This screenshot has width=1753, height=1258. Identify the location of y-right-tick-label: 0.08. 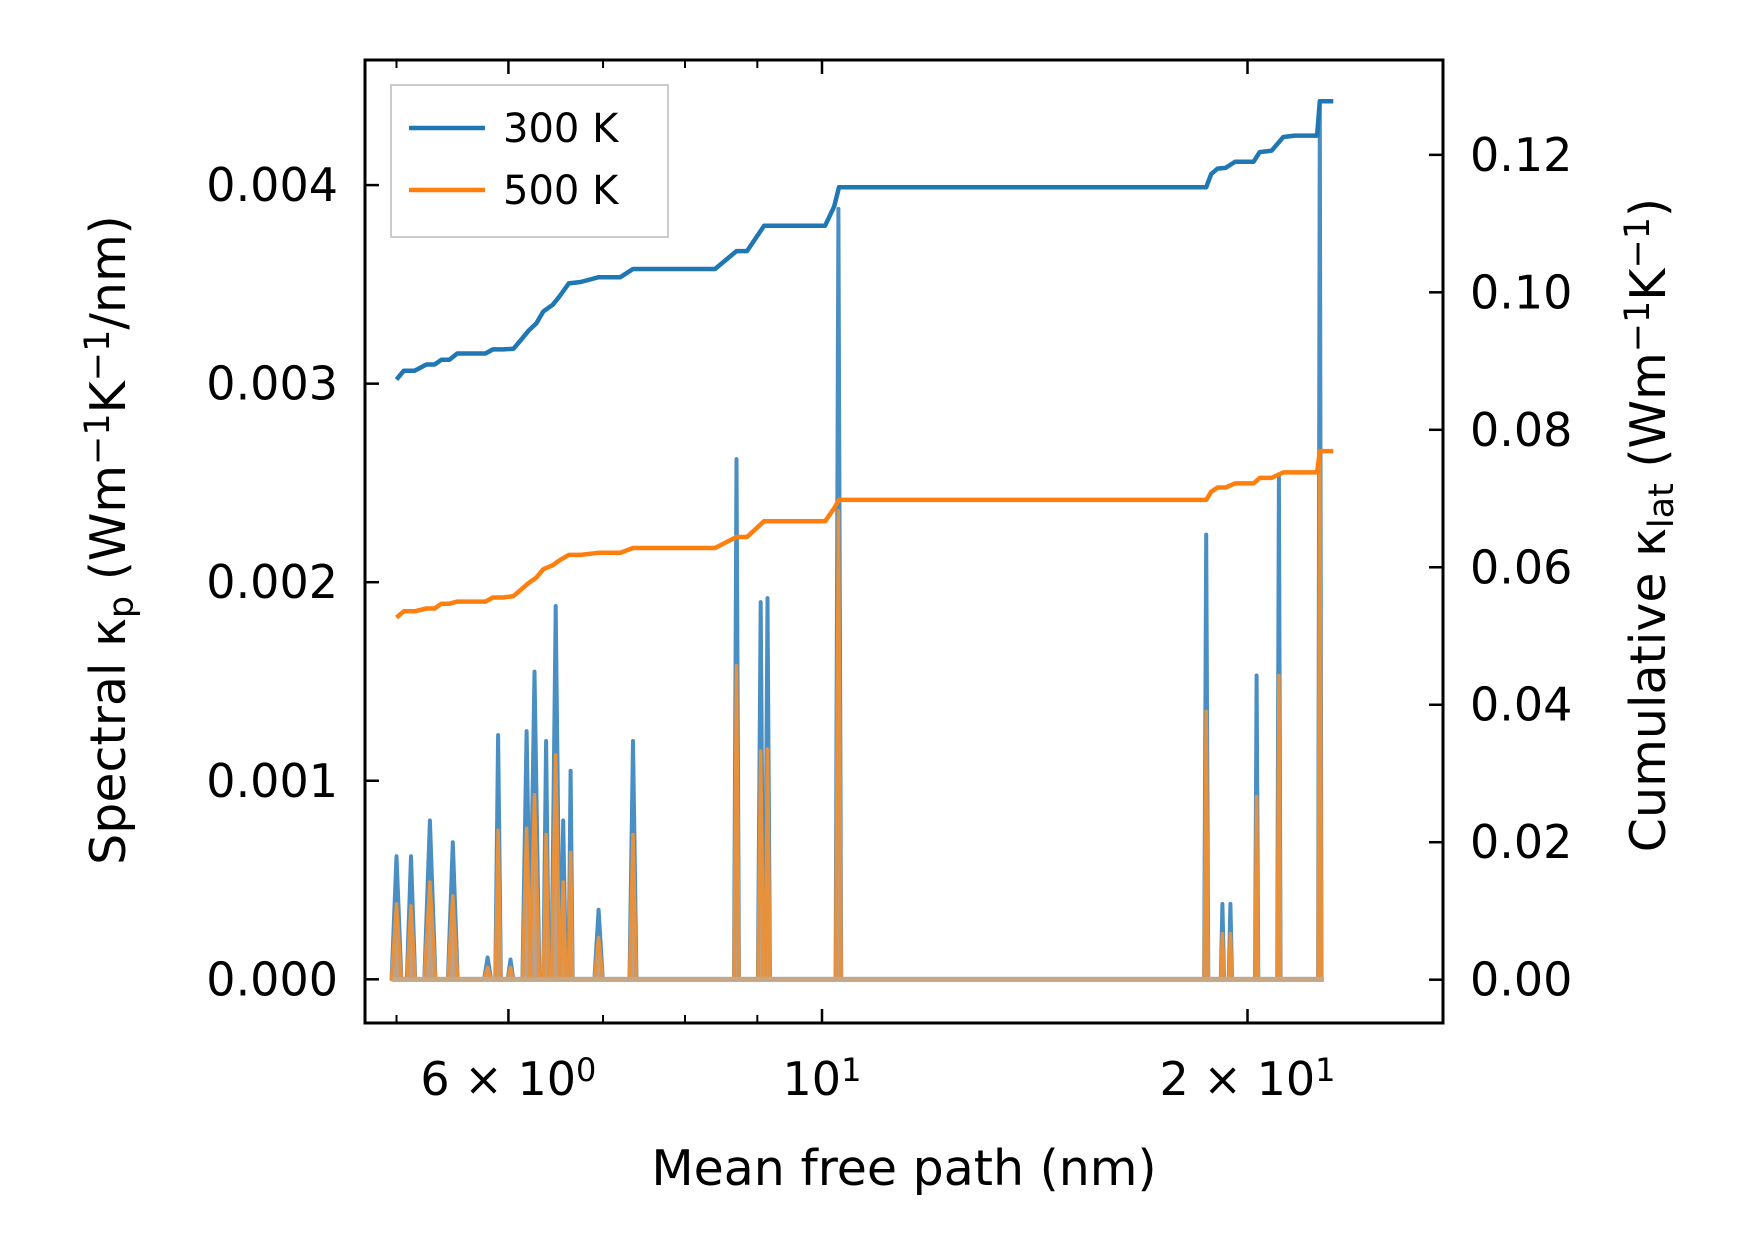
(1521, 430).